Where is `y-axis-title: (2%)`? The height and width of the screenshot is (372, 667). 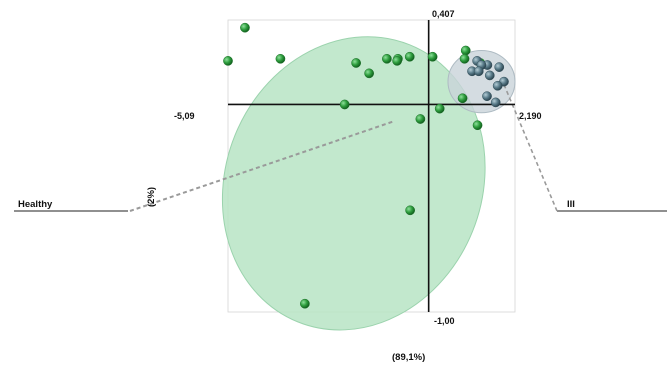 y-axis-title: (2%) is located at coordinates (151, 196).